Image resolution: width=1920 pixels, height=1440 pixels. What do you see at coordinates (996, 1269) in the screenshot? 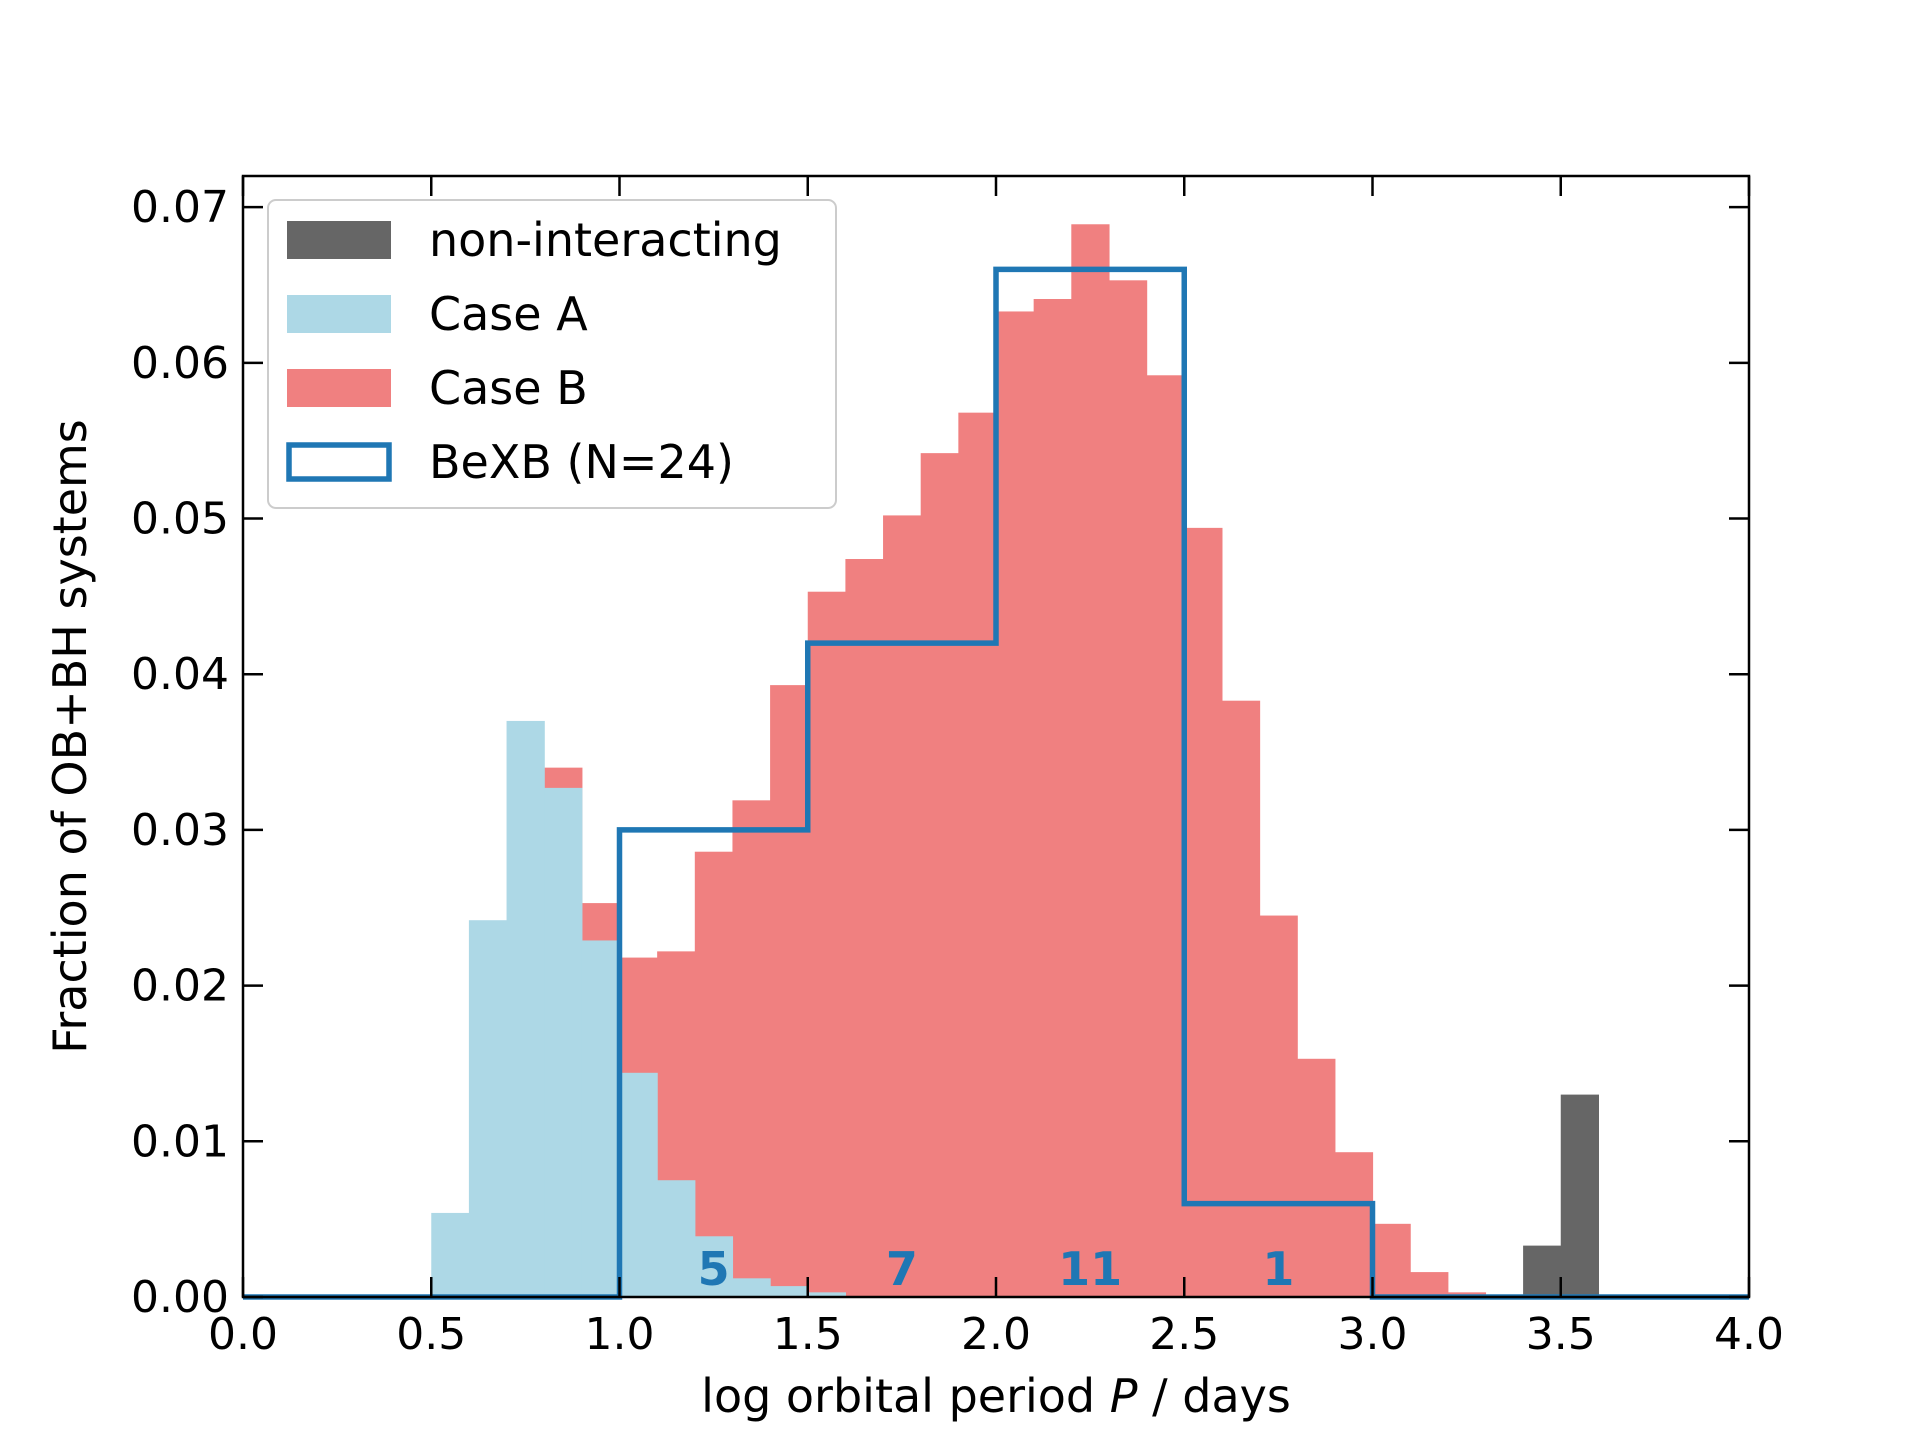
I see `bexb-count-labels: 5 7 11 1` at bounding box center [996, 1269].